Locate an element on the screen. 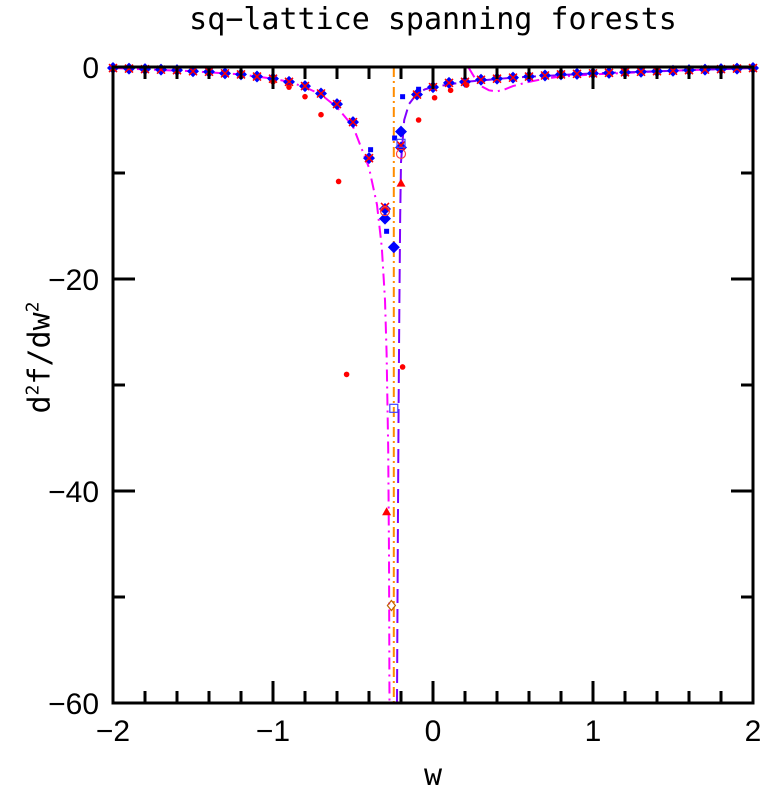  y-tick-label: −60 is located at coordinates (73, 704).